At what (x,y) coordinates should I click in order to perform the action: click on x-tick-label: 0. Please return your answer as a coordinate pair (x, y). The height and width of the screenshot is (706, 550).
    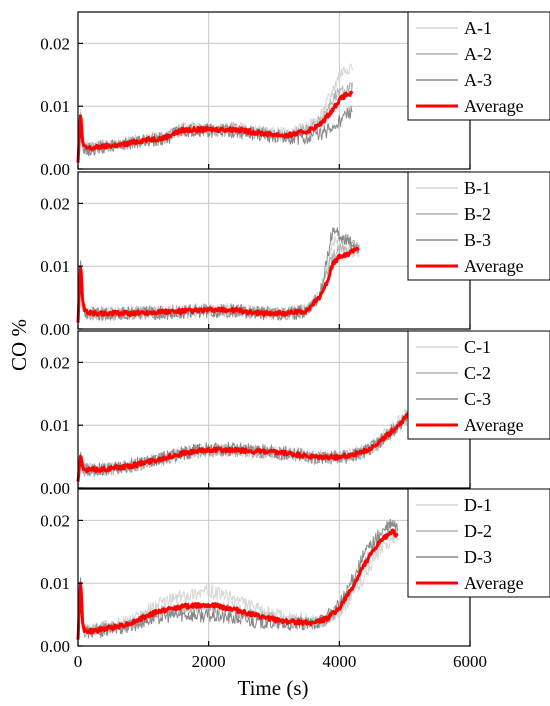
    Looking at the image, I should click on (78, 661).